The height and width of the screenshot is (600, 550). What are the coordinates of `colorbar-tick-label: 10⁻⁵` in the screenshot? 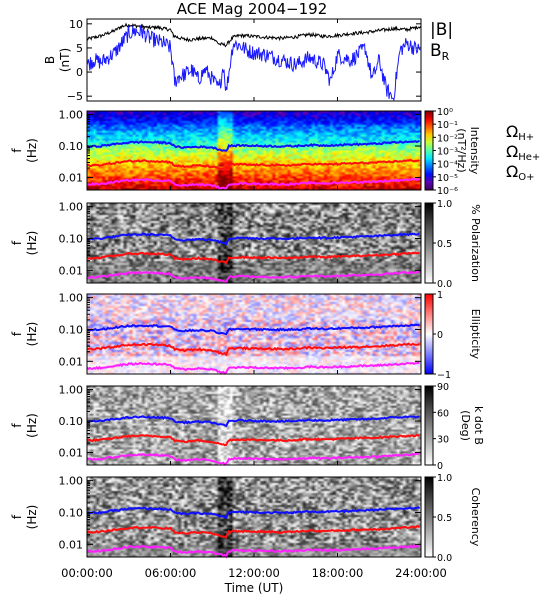 It's located at (447, 178).